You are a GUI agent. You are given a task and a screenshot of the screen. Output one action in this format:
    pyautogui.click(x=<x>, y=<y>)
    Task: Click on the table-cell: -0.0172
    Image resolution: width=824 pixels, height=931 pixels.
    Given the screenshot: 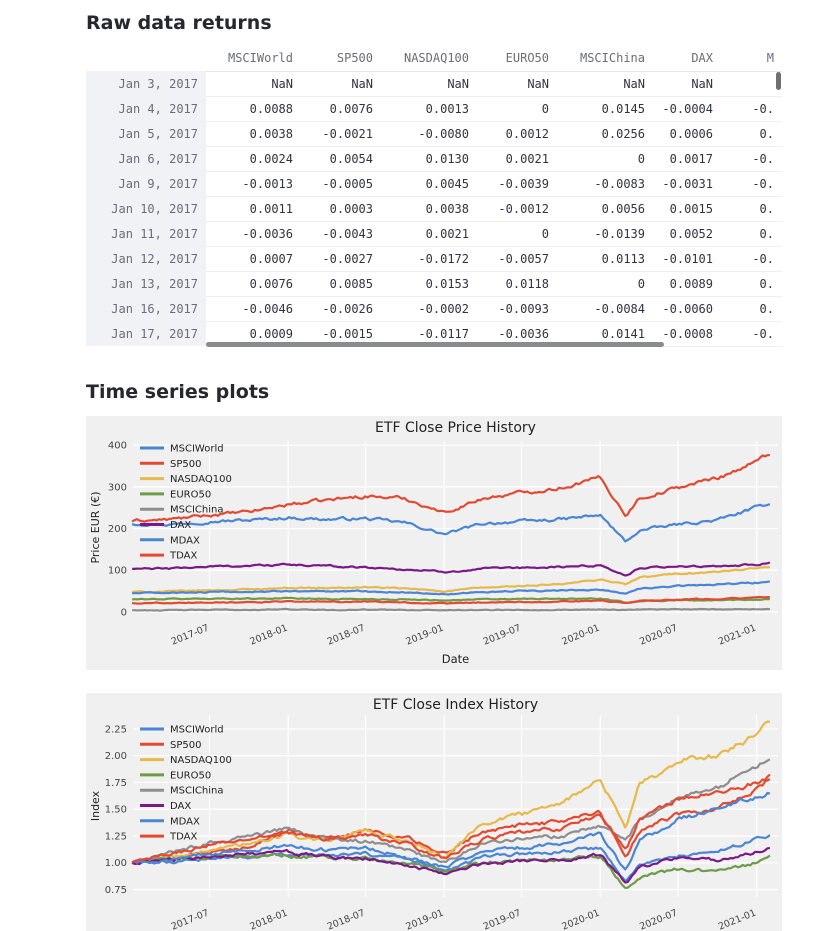 What is the action you would take?
    pyautogui.click(x=429, y=259)
    